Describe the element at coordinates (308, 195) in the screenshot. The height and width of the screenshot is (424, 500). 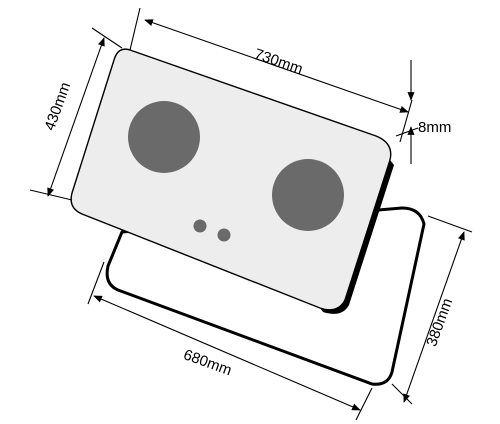
I see `right-burner` at that location.